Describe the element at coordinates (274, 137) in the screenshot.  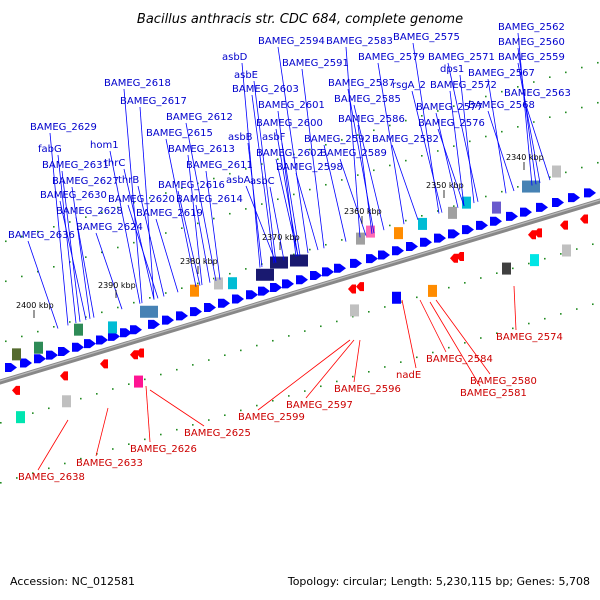
I see `gene-label-top: asbF` at that location.